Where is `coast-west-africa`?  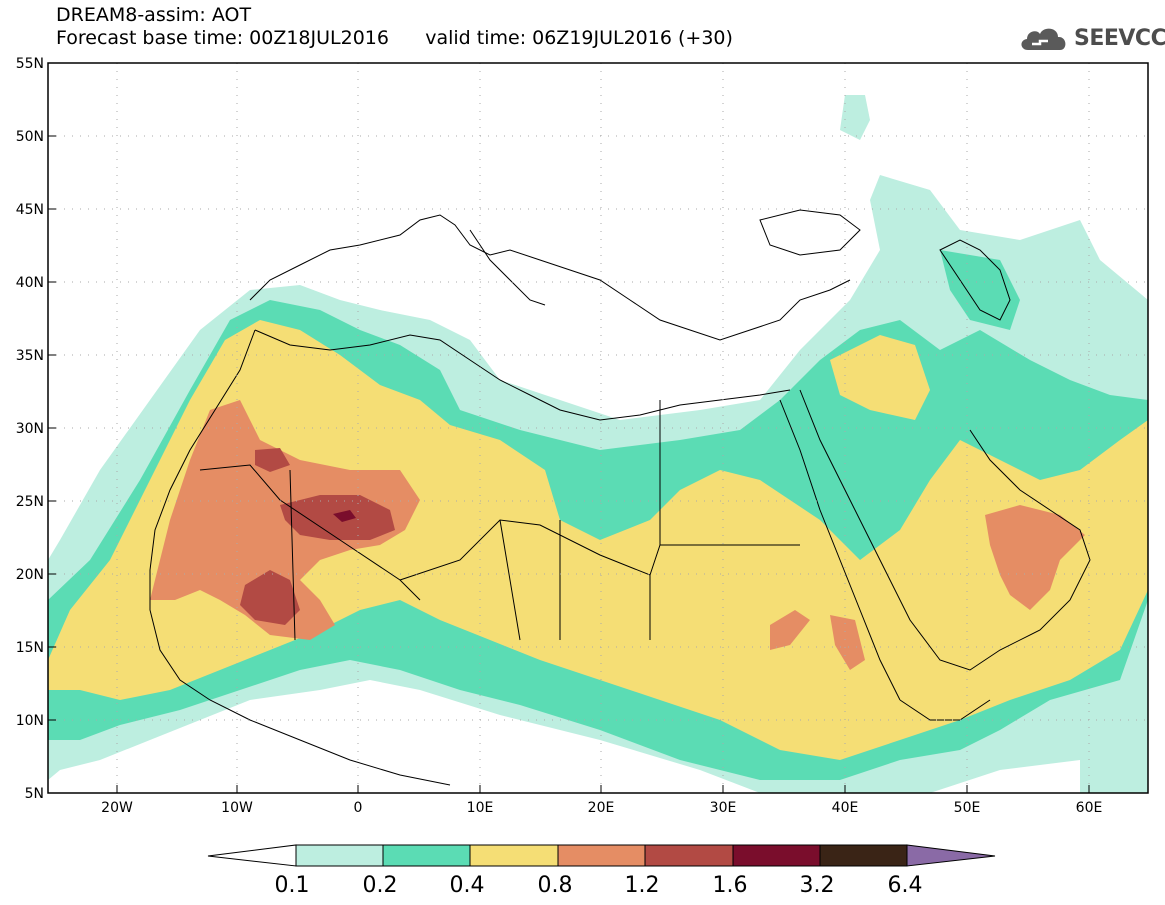
coast-west-africa is located at coordinates (300, 557).